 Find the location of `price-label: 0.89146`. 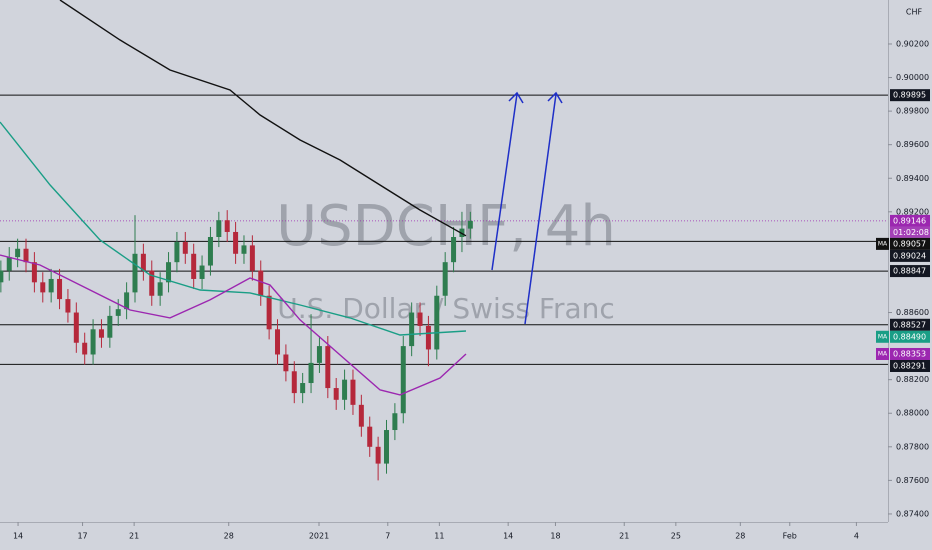

price-label: 0.89146 is located at coordinates (909, 220).